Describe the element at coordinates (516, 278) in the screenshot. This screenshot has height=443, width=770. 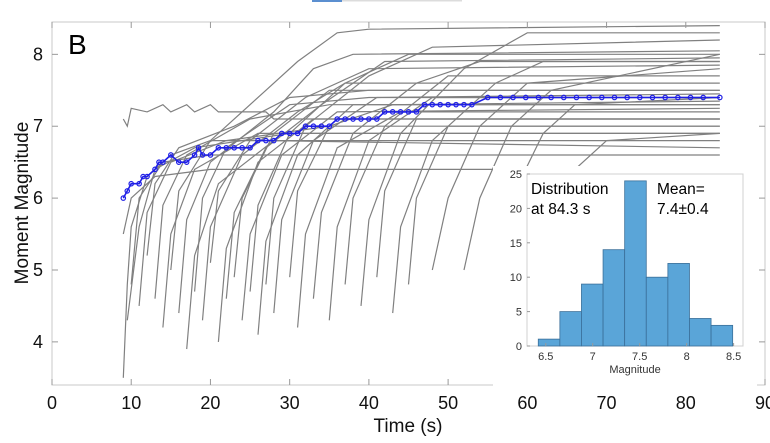
I see `inset-y-tick-label: 10` at that location.